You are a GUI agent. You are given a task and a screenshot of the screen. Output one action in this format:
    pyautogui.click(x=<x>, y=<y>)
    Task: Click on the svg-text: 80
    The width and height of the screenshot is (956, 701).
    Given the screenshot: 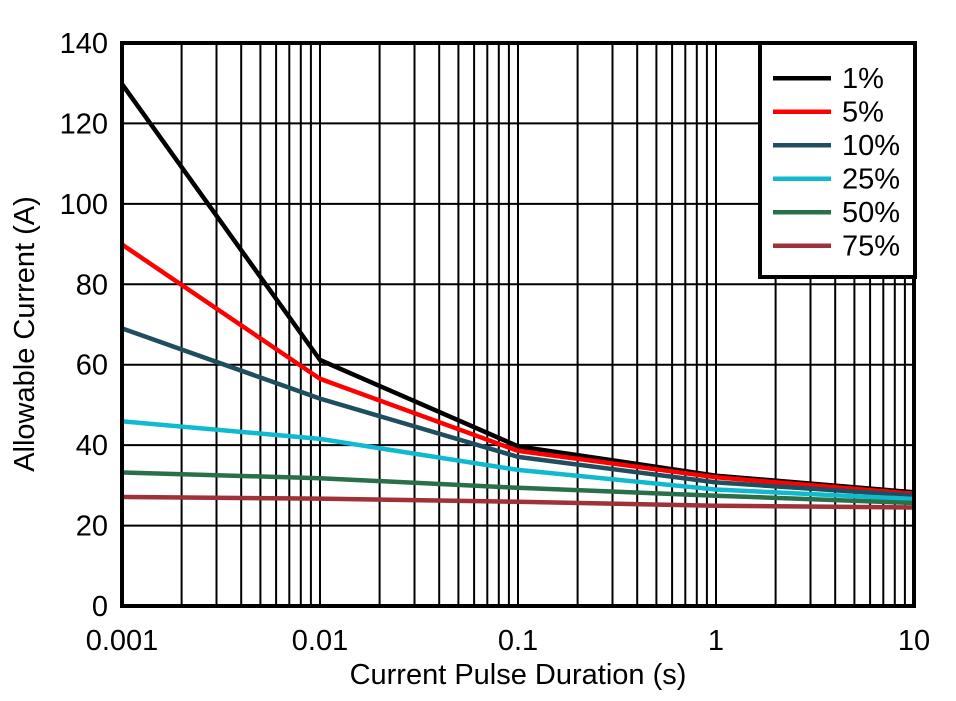 What is the action you would take?
    pyautogui.click(x=92, y=285)
    